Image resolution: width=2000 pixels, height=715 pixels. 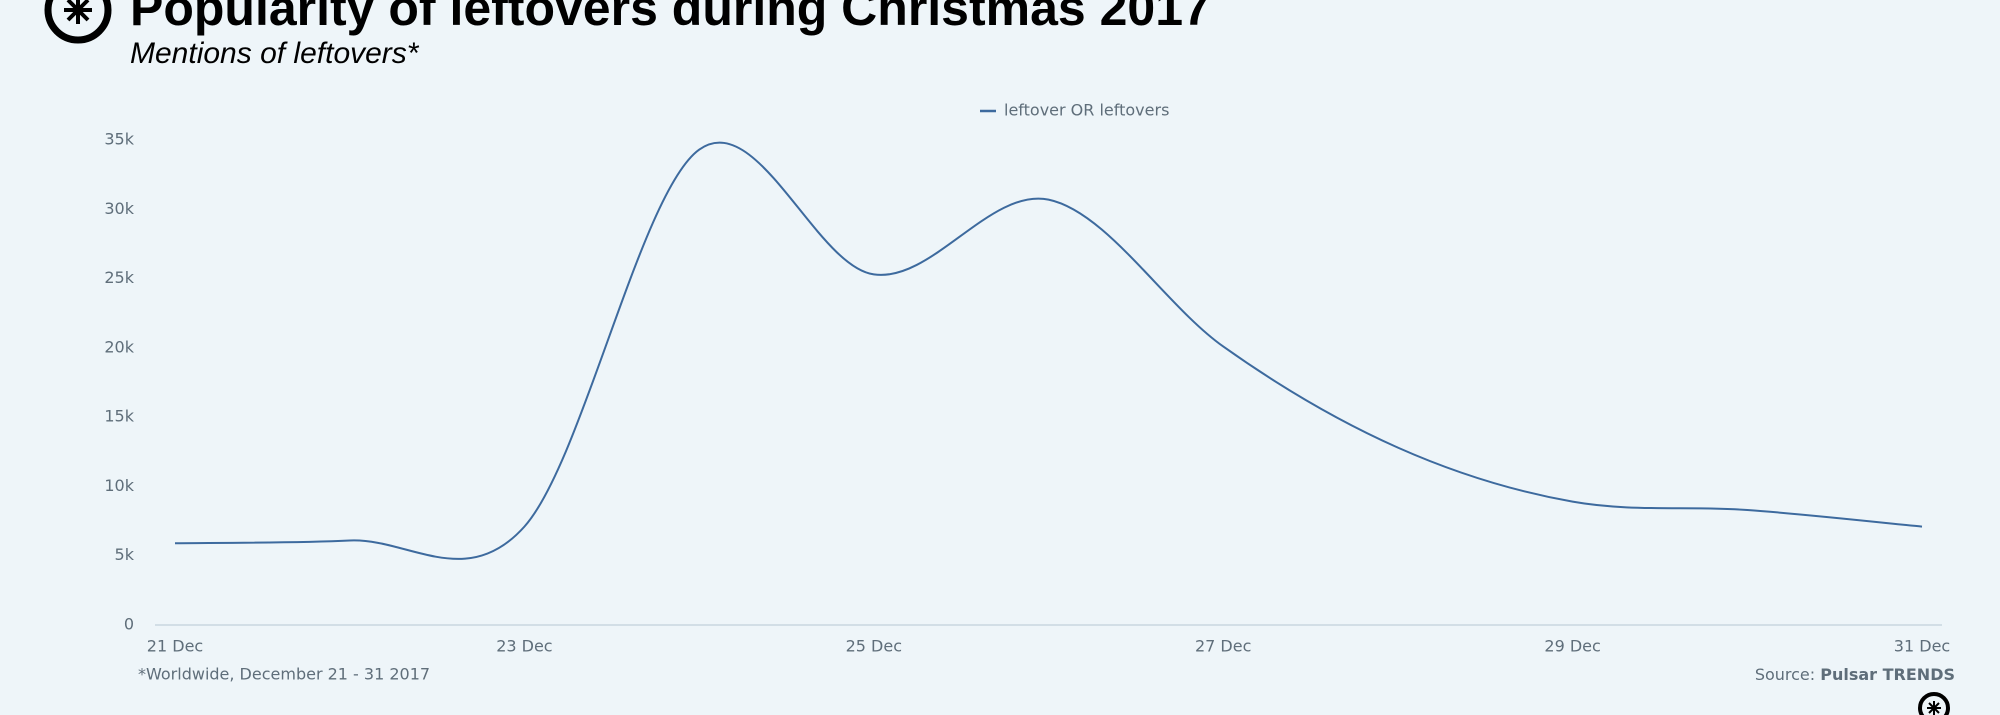 I want to click on y-tick-label: 5k, so click(x=125, y=554).